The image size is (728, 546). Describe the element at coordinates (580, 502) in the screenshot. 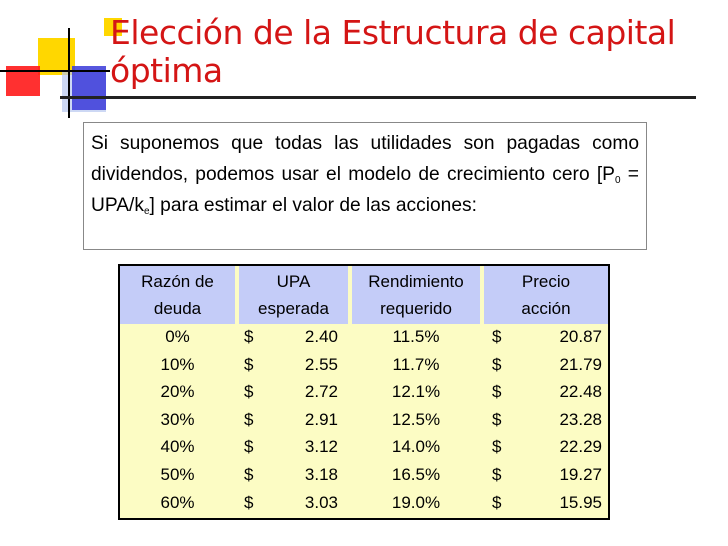

I see `cell-precio: 15.95` at that location.